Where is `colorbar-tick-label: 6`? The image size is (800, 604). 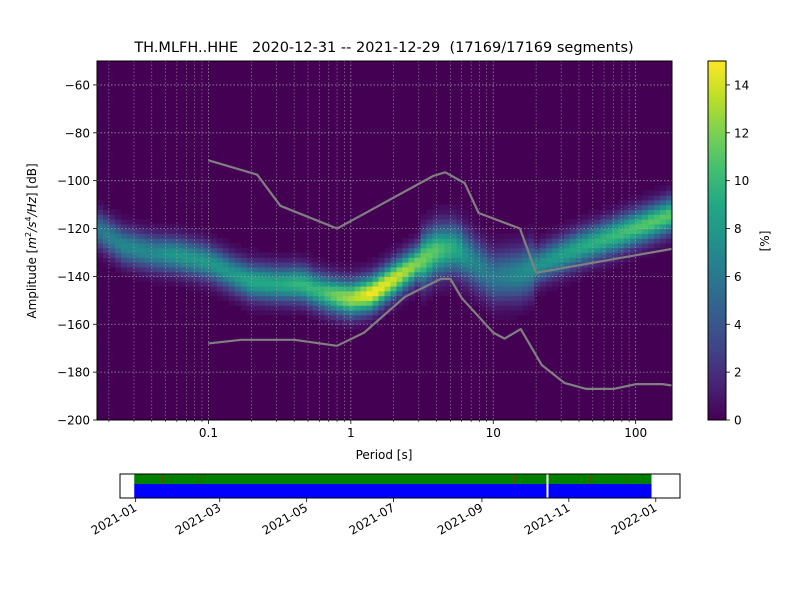
colorbar-tick-label: 6 is located at coordinates (738, 277).